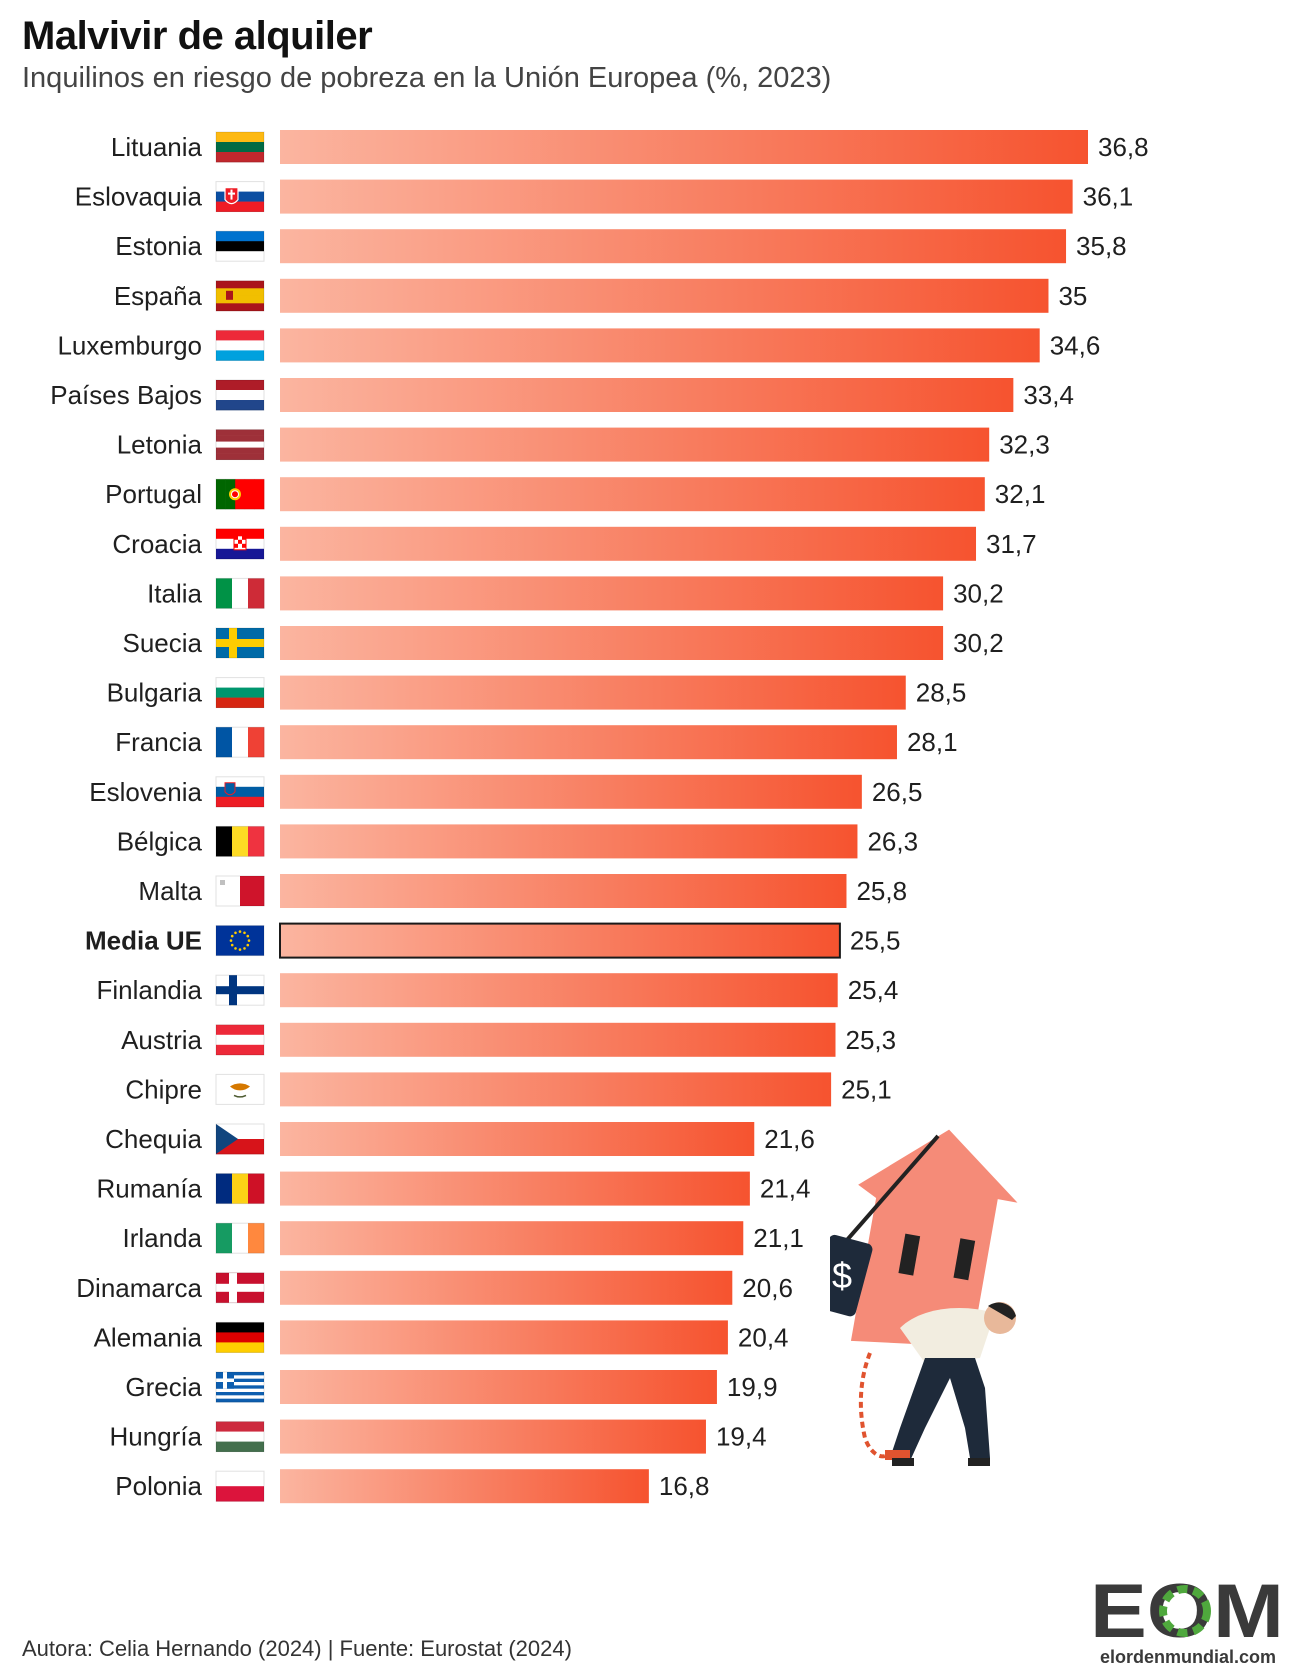 This screenshot has height=1672, width=1300. I want to click on value-label: 36,1, so click(1108, 197).